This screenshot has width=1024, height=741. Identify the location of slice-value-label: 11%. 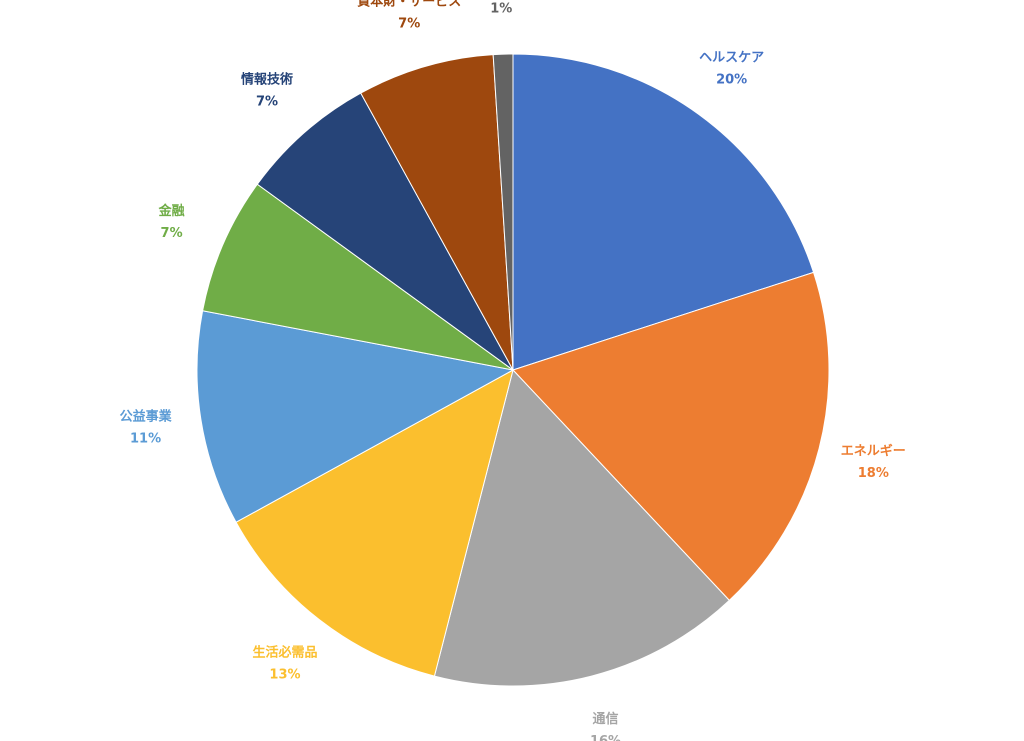
(145, 439).